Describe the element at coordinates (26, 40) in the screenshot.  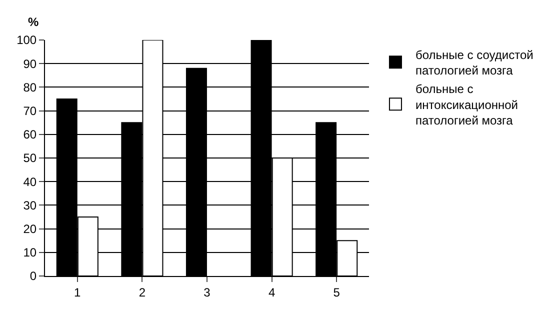
I see `y-tick-label: 100` at that location.